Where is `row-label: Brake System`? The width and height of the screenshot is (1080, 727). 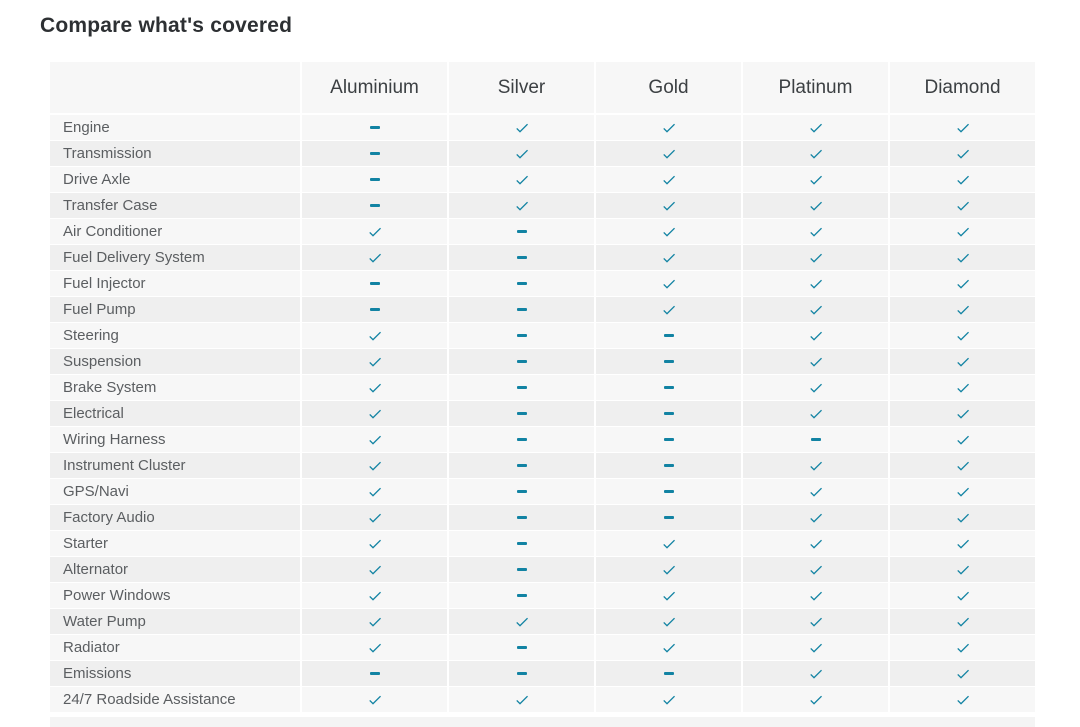
row-label: Brake System is located at coordinates (175, 387).